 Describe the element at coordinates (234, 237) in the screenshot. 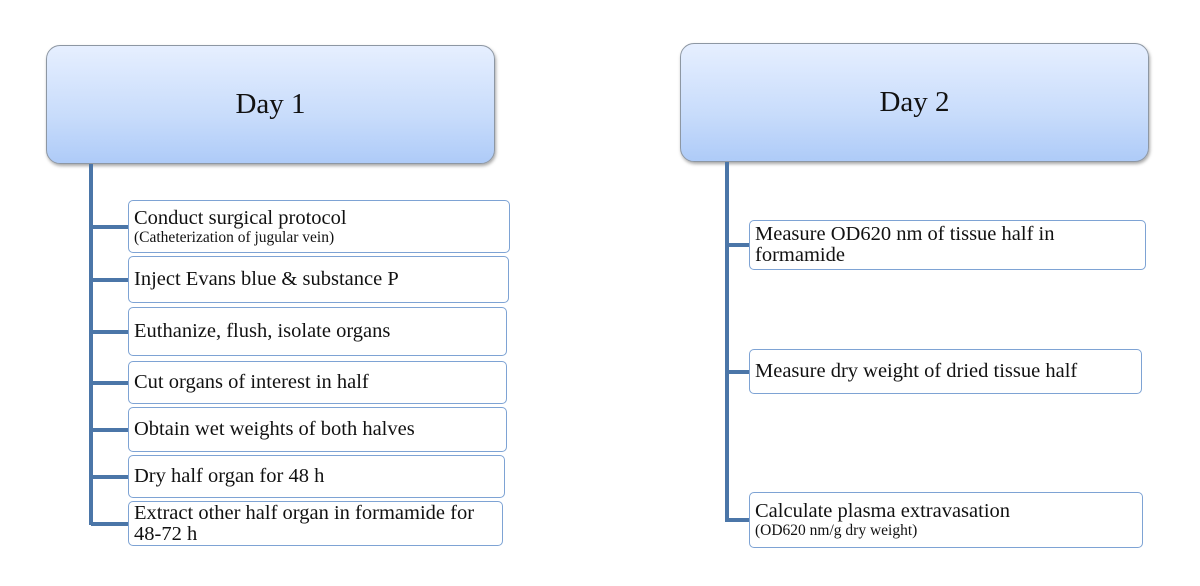

I see `step-subtext: (Catheterization of jugular vein)` at that location.